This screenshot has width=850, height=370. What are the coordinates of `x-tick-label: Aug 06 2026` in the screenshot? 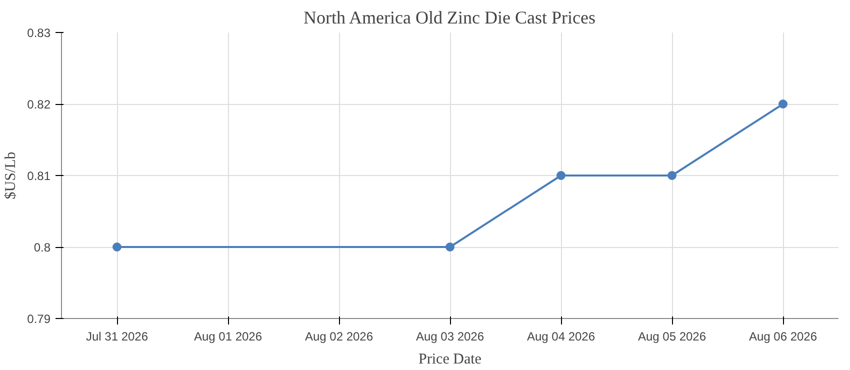 It's located at (783, 337).